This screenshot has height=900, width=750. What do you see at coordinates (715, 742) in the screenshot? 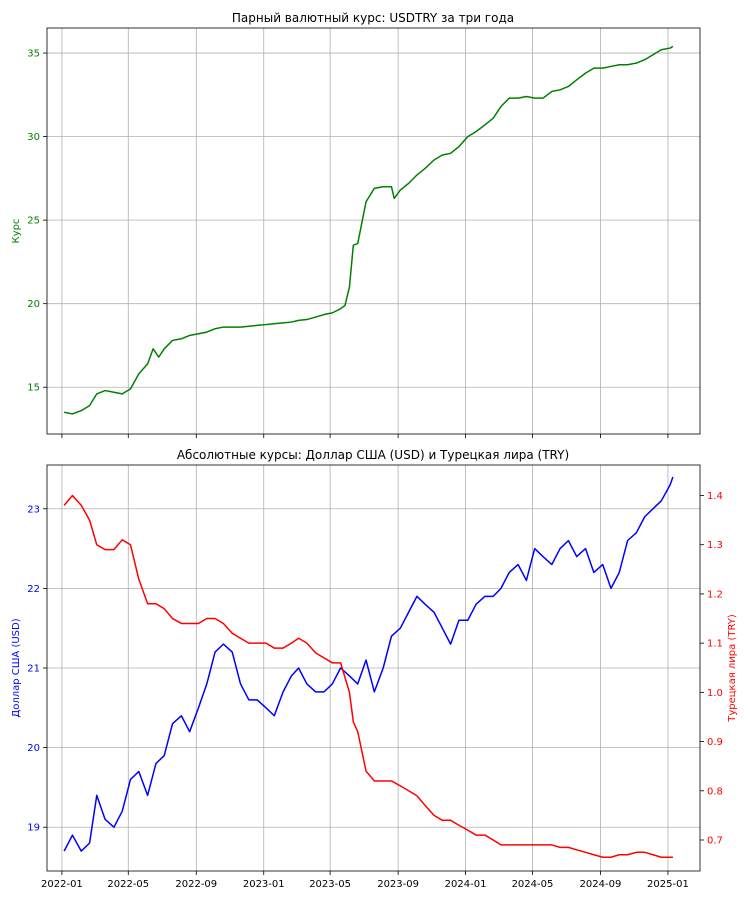
I see `bottom-chart-right-y-tick-label: 0.9` at bounding box center [715, 742].